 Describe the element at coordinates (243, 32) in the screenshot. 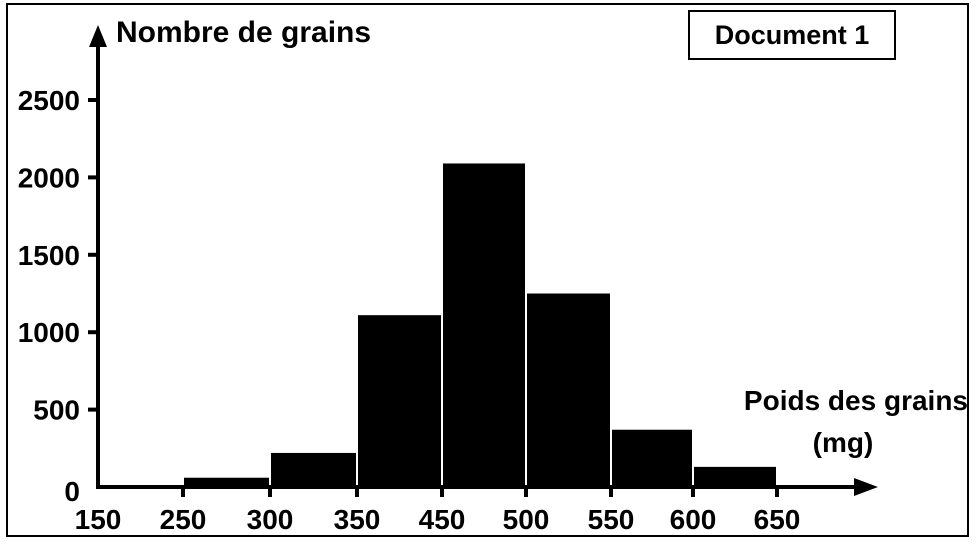

I see `y-axis-label: Nombre de grains` at that location.